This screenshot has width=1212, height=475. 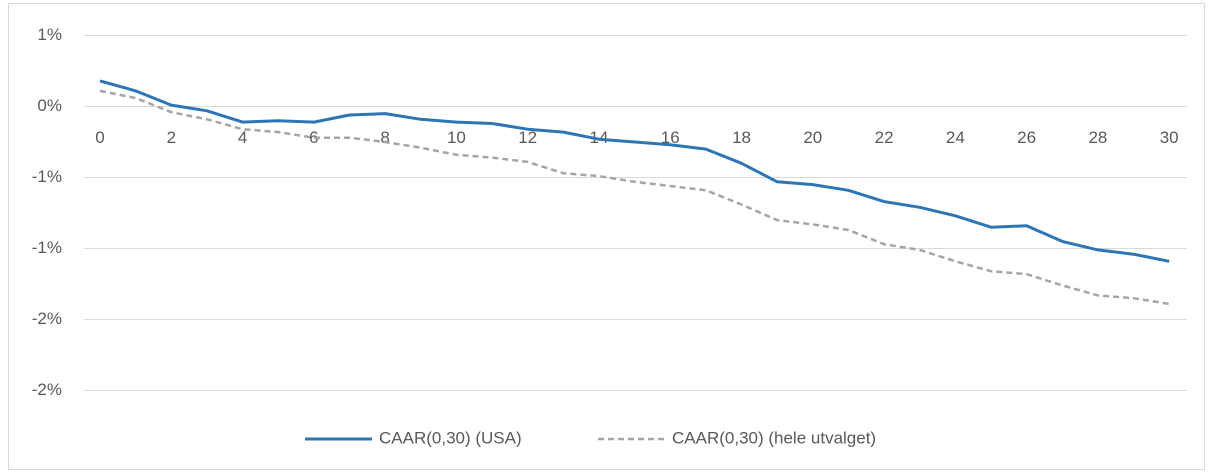 I want to click on x-tick-label: 0, so click(x=99, y=137).